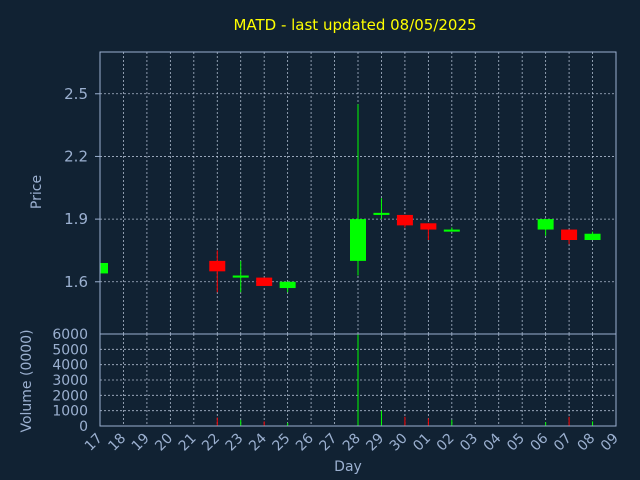 This screenshot has height=480, width=640. I want to click on day-tick-label: 01, so click(422, 443).